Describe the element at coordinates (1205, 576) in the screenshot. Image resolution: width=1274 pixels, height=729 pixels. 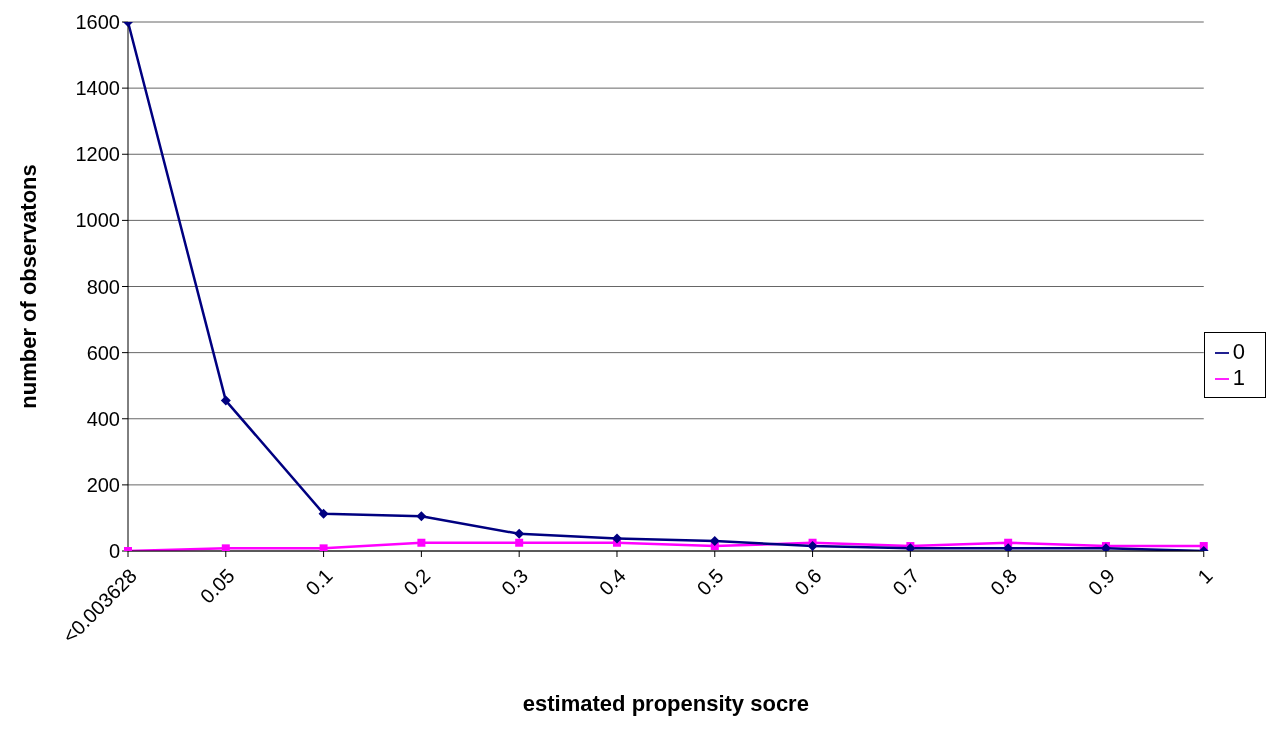
I see `x-tick-label: 1` at that location.